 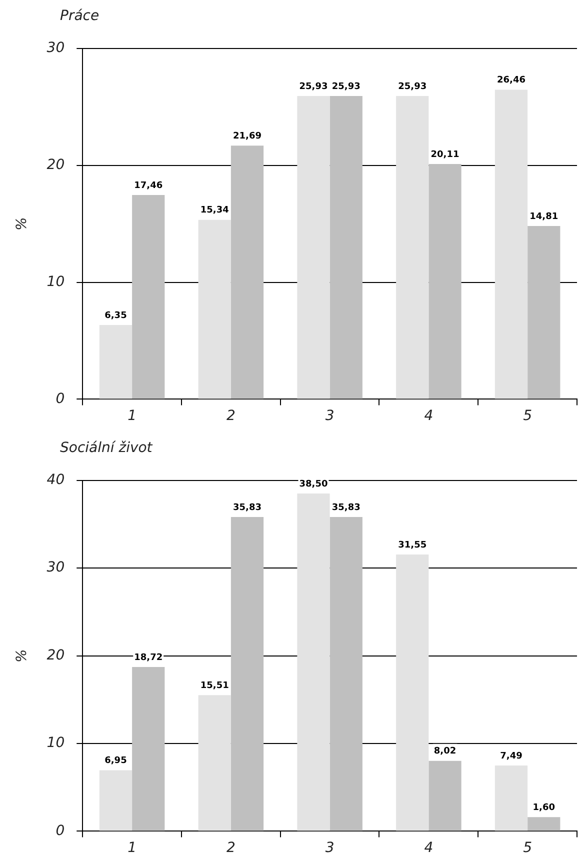 What do you see at coordinates (55, 480) in the screenshot?
I see `y-tick-label: 40` at bounding box center [55, 480].